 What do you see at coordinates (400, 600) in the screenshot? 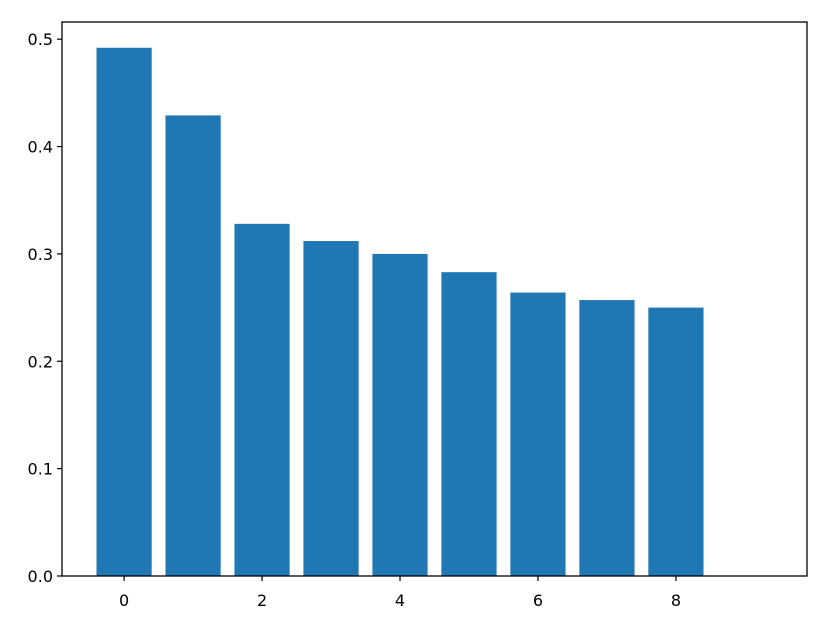
I see `x-tick-label: 4` at bounding box center [400, 600].